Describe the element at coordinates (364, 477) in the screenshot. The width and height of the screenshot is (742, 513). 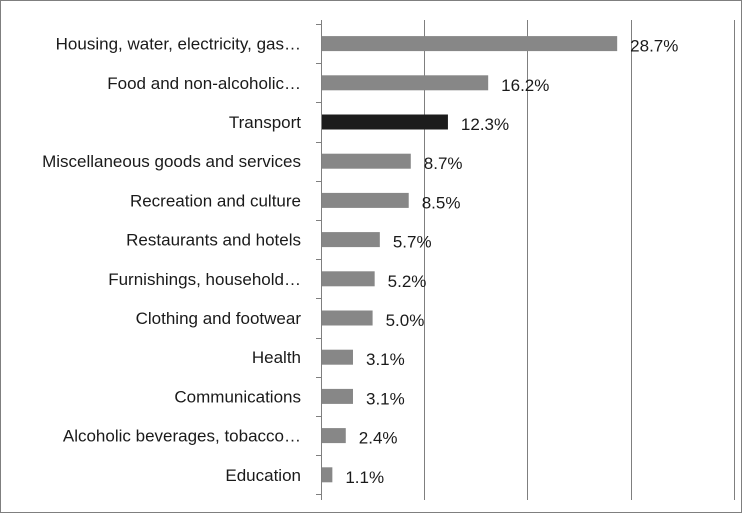
I see `data-label: 1.1%` at that location.